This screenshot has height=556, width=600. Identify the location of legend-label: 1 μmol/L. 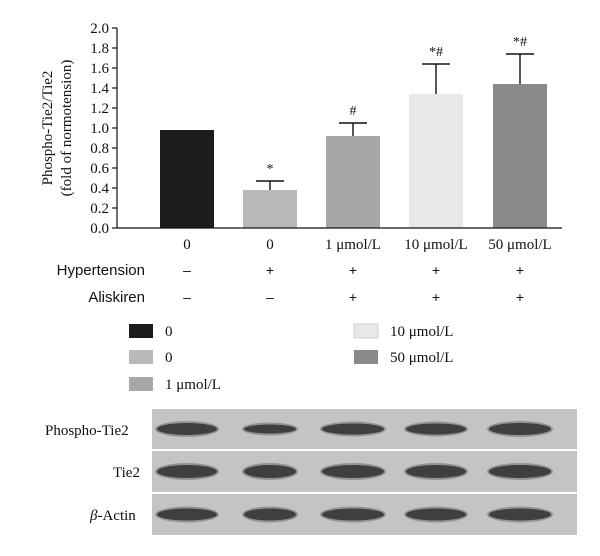
(193, 385).